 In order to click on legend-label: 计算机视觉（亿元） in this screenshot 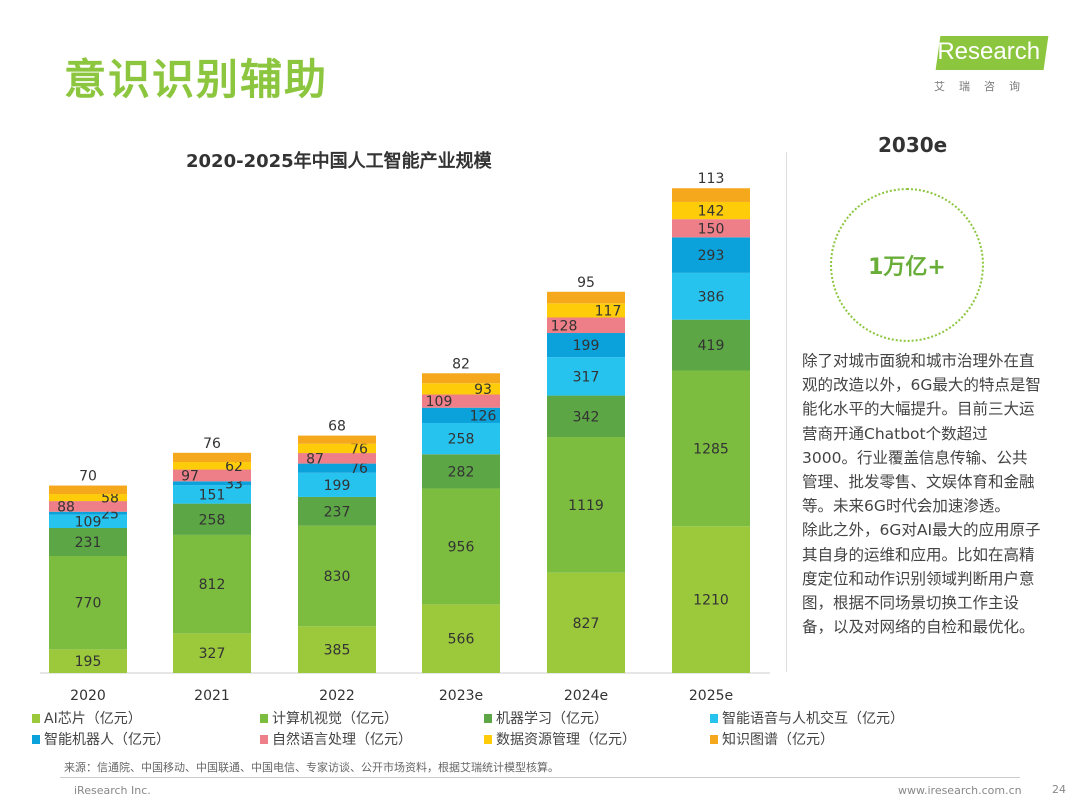, I will do `click(335, 719)`.